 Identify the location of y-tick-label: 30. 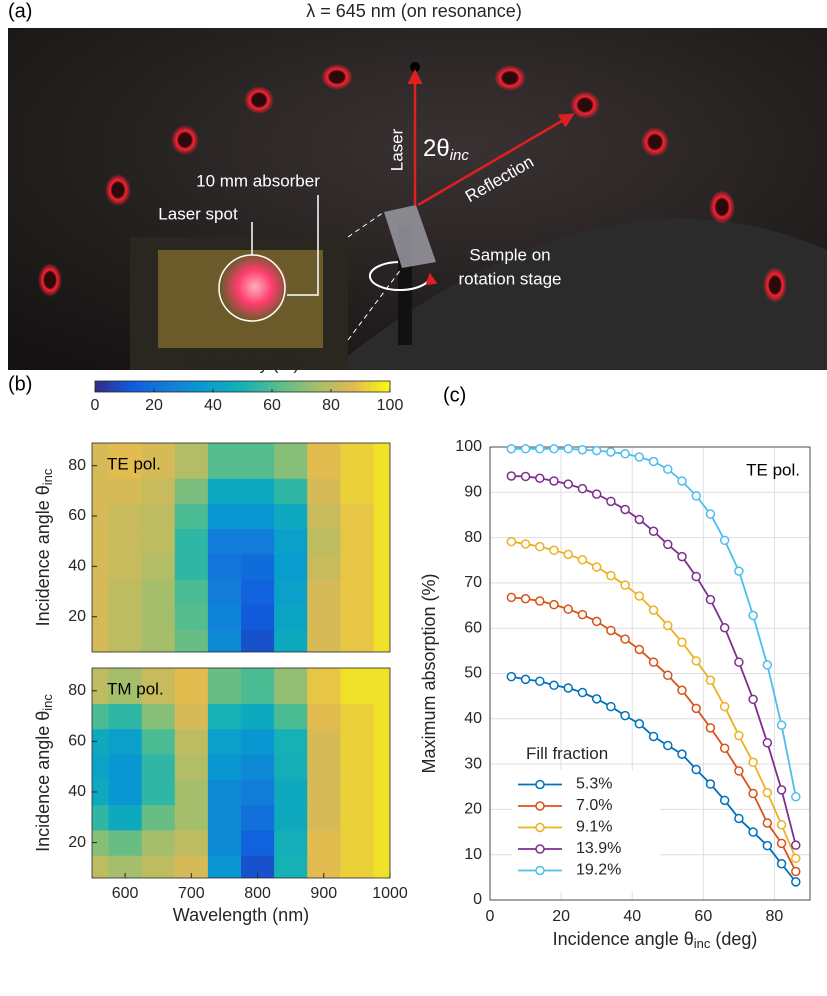
(473, 763).